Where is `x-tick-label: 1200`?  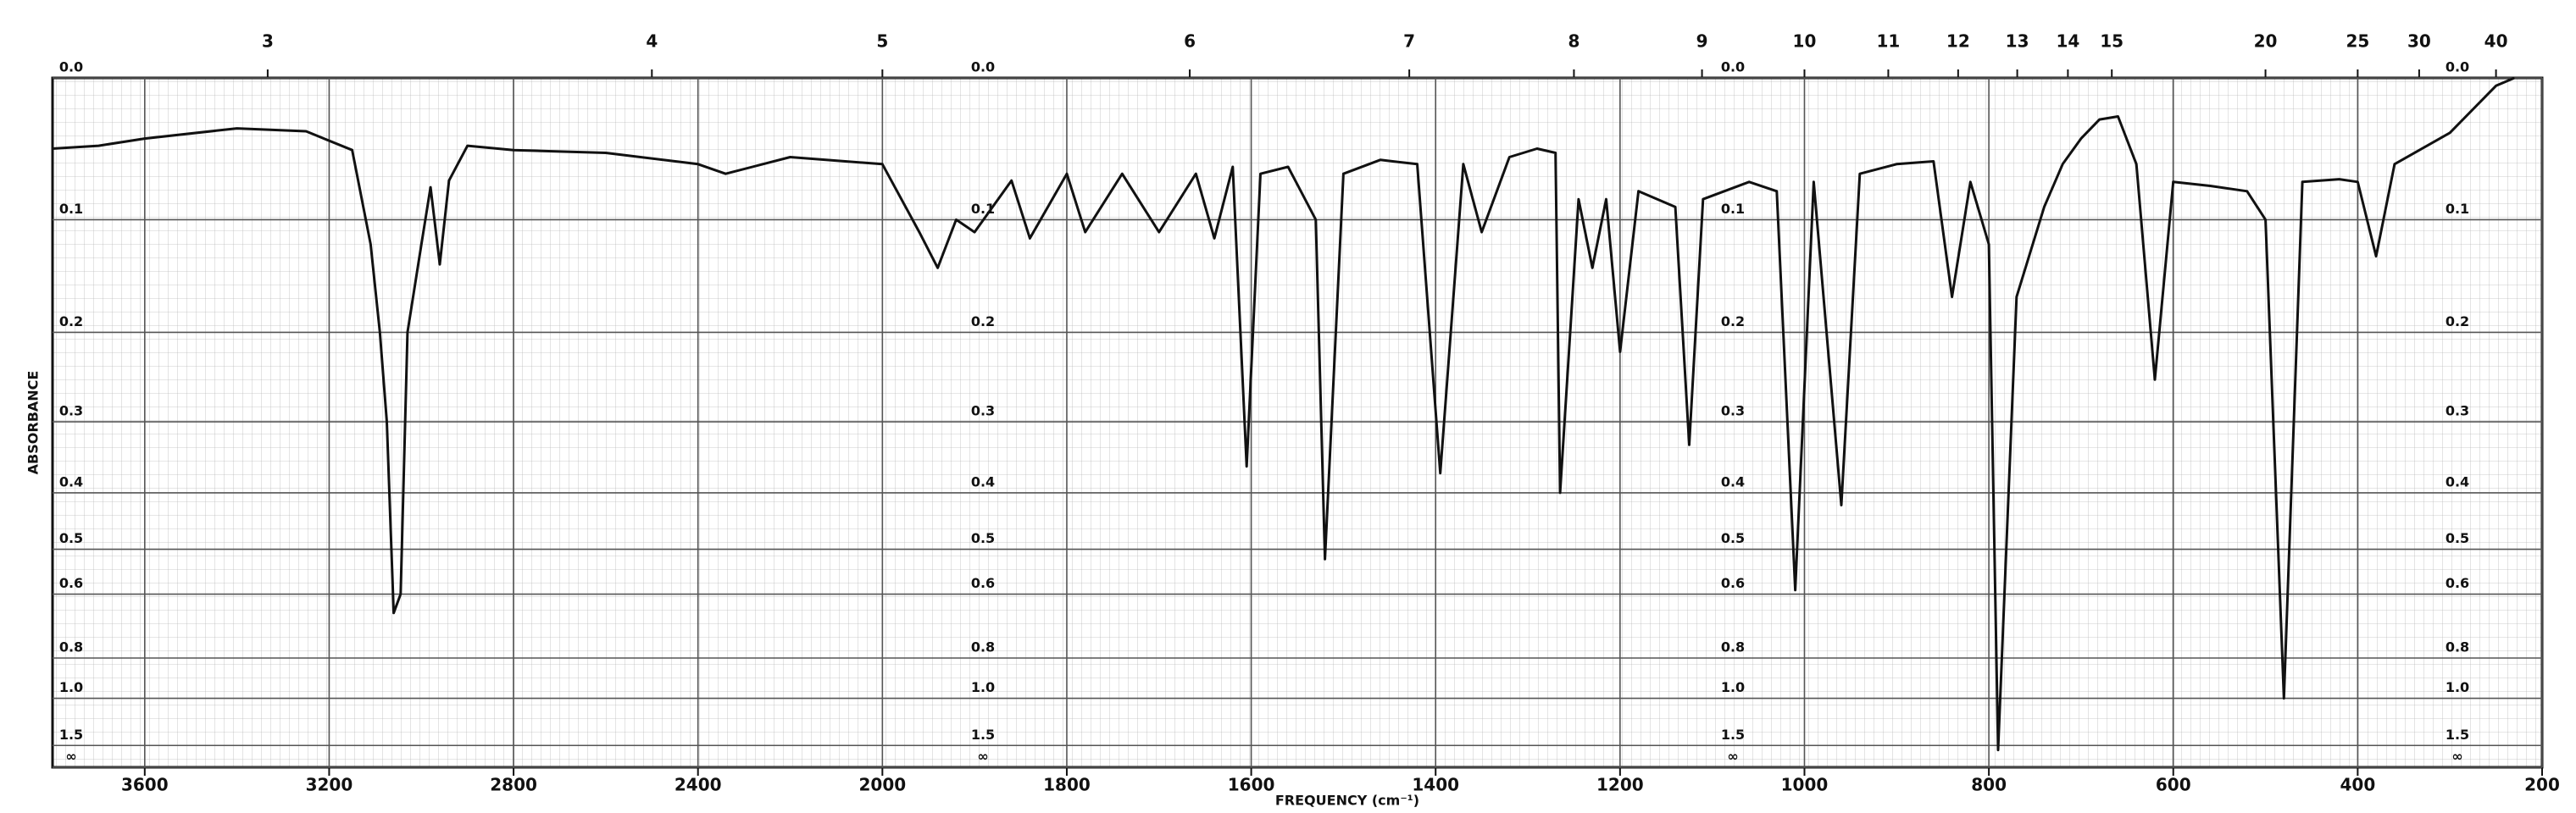
x-tick-label: 1200 is located at coordinates (1620, 785).